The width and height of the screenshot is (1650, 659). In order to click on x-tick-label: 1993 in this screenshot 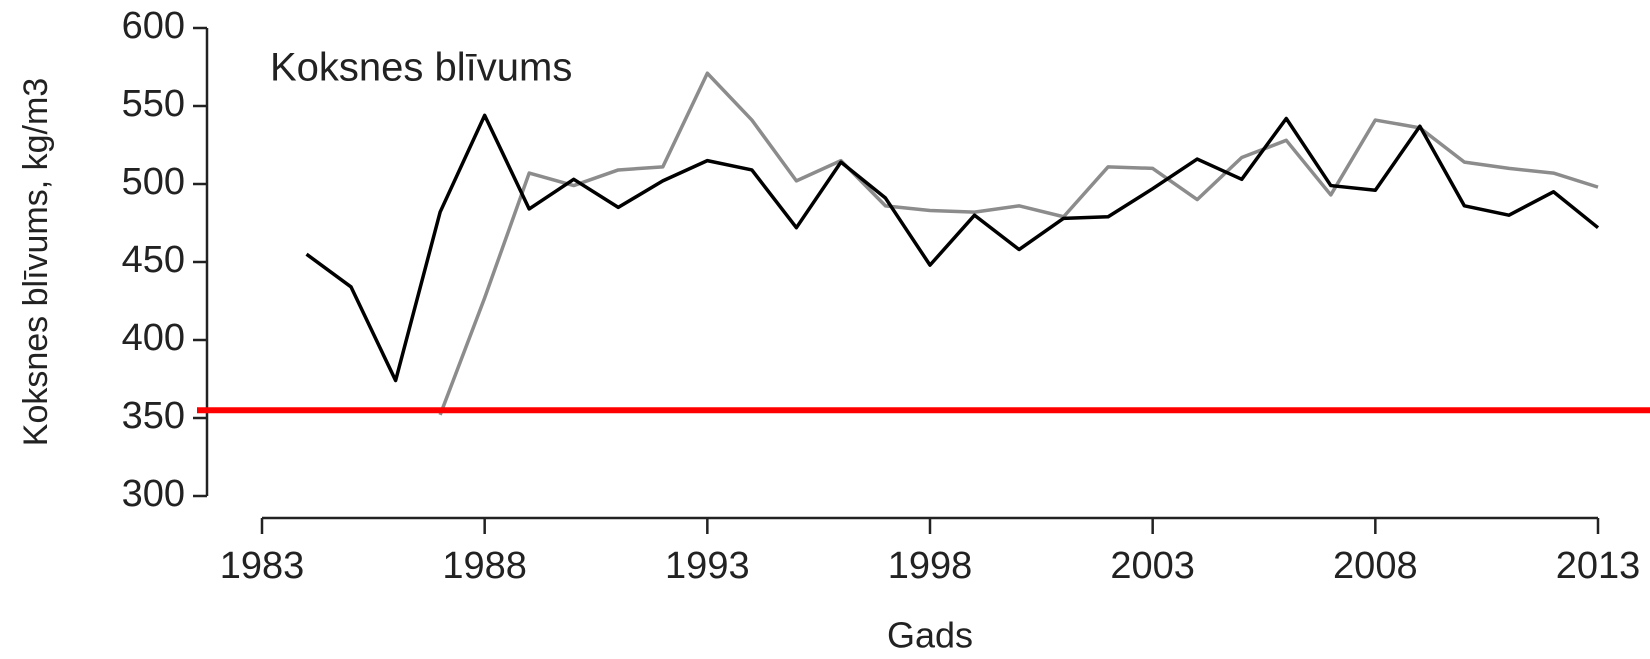, I will do `click(707, 566)`.